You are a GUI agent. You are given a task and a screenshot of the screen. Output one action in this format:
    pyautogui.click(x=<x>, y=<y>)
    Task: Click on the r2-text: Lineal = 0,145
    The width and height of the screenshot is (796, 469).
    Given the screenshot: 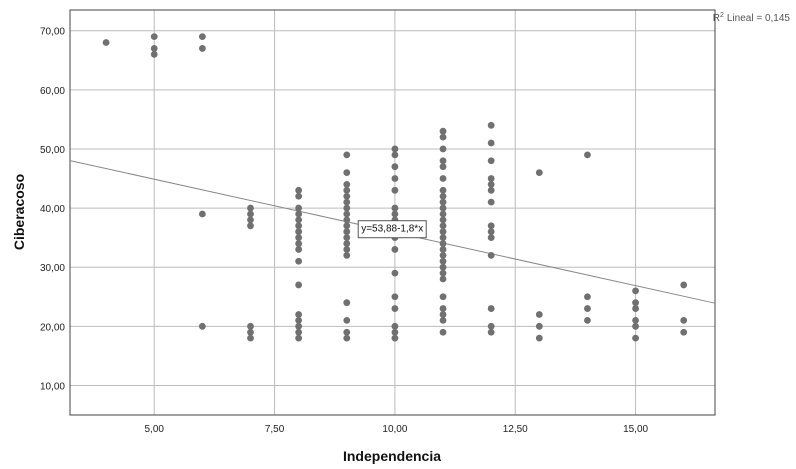 What is the action you would take?
    pyautogui.click(x=759, y=18)
    